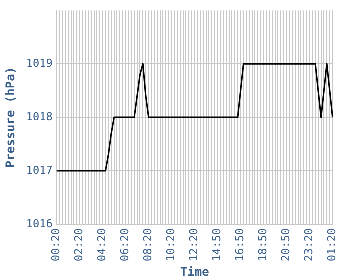  What do you see at coordinates (194, 245) in the screenshot?
I see `x-tick-label: 12:20` at bounding box center [194, 245].